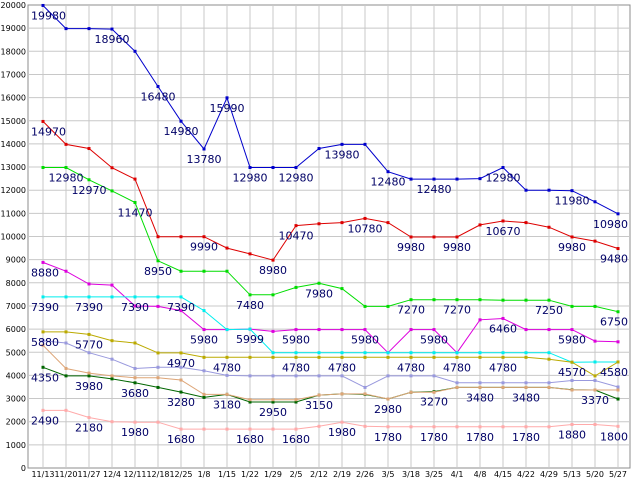  What do you see at coordinates (618, 474) in the screenshot?
I see `x-tick-label: 5/27` at bounding box center [618, 474].